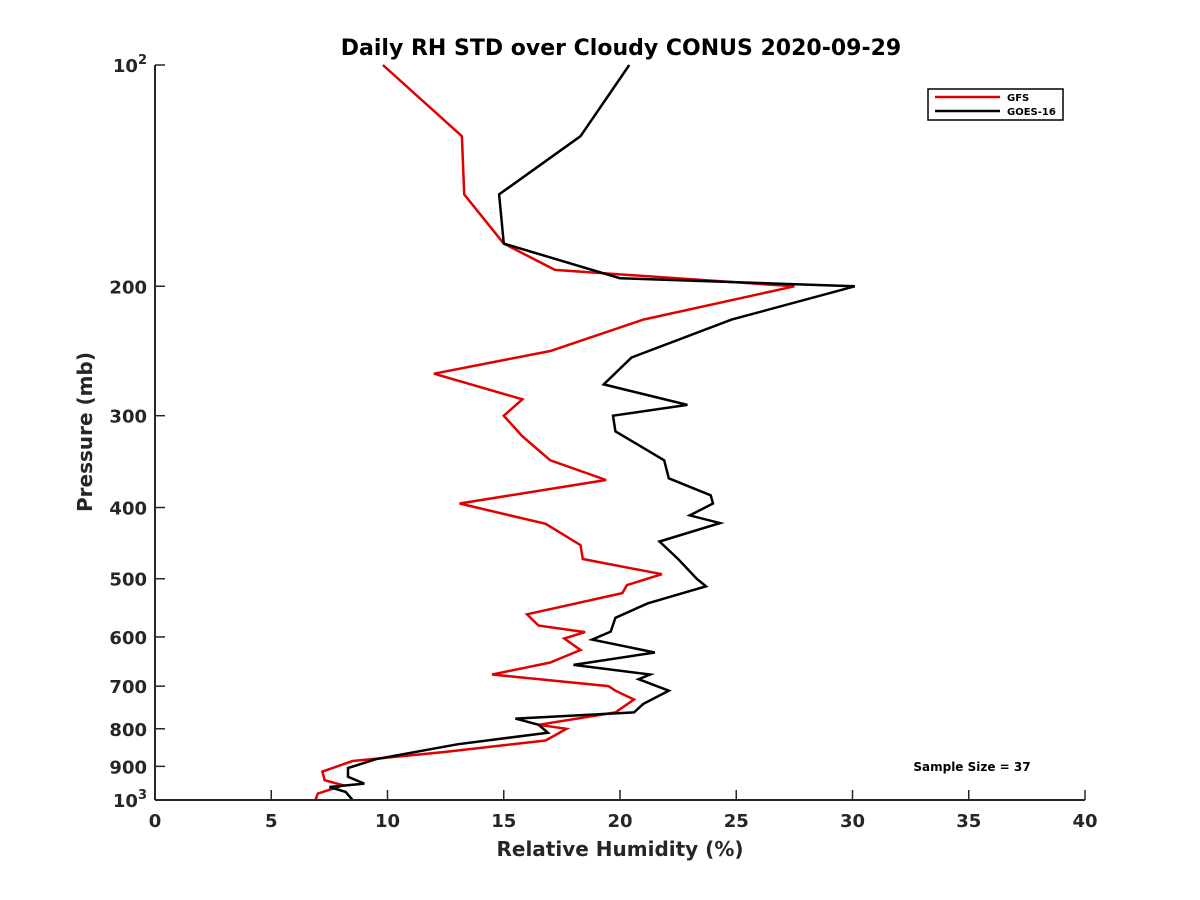 Image resolution: width=1200 pixels, height=900 pixels. Describe the element at coordinates (1031, 112) in the screenshot. I see `legend-label-goes-16: GOES-16` at that location.